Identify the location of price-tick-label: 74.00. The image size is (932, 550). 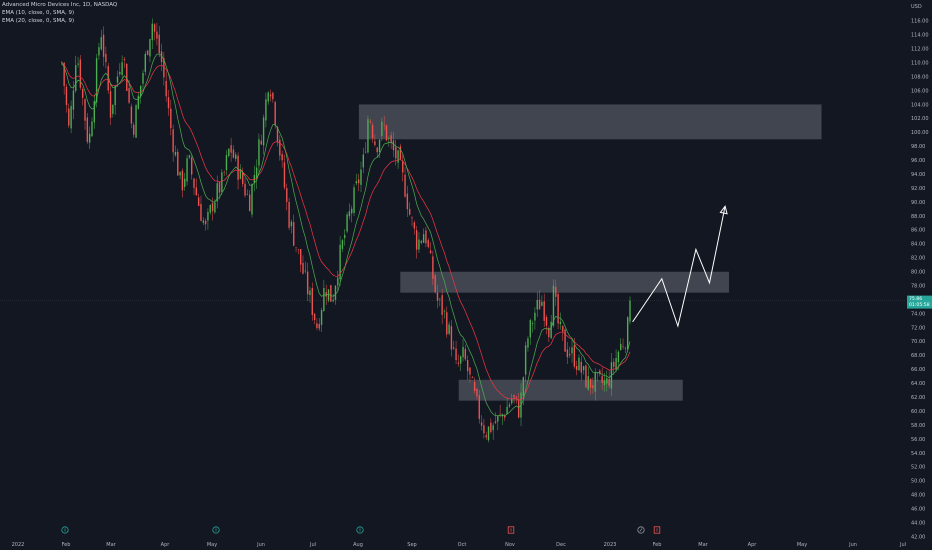
(918, 314).